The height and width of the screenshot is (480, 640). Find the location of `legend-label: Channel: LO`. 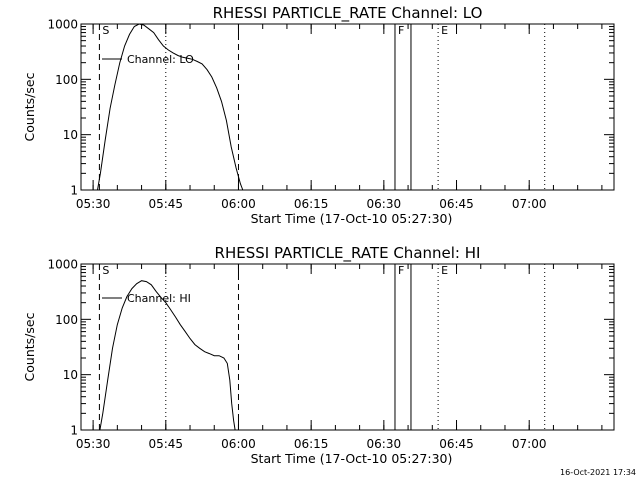

legend-label: Channel: LO is located at coordinates (160, 59).